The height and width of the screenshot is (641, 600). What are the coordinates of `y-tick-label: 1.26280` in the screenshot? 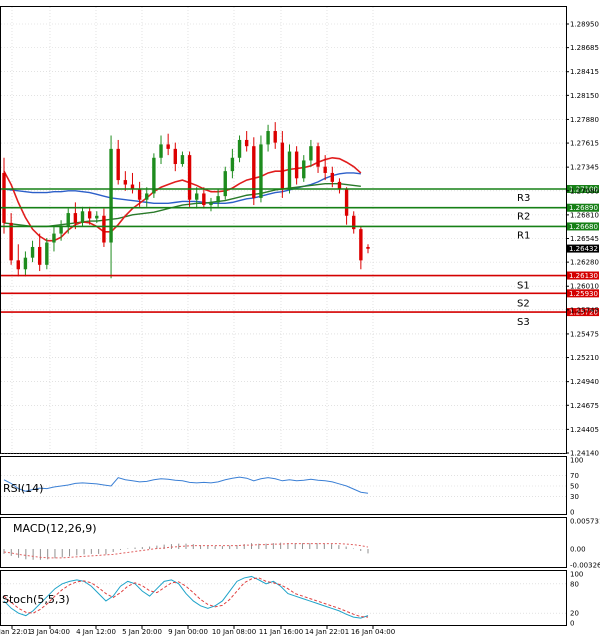 It's located at (584, 263).